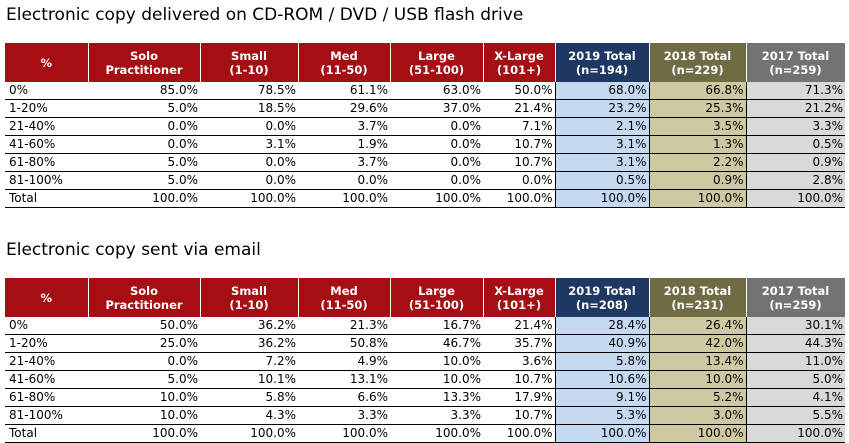 This screenshot has width=849, height=443. Describe the element at coordinates (602, 69) in the screenshot. I see `column-header-line2: (n=194)` at that location.